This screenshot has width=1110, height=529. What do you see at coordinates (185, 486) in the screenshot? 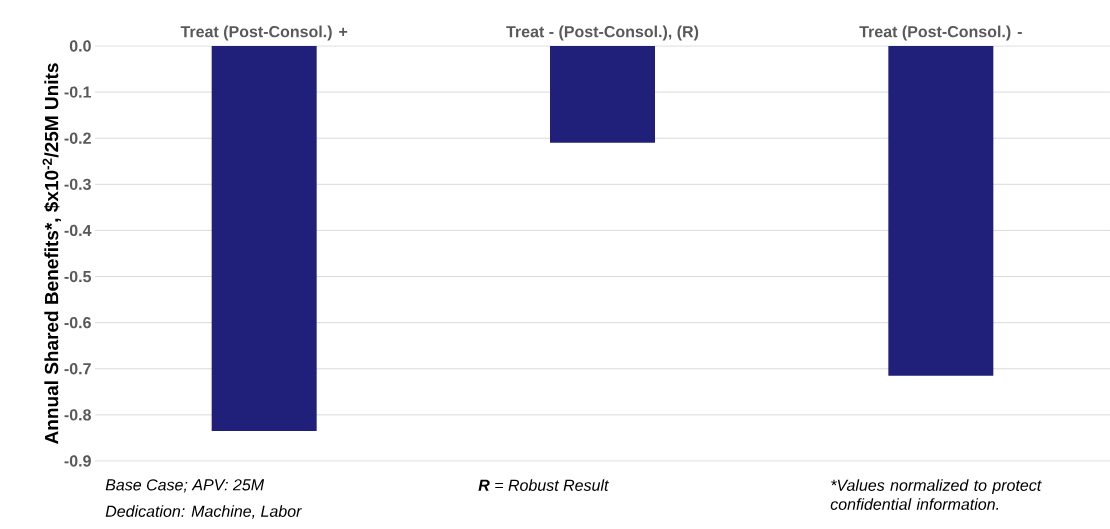
I see `text: Base Case; APV: 25M` at bounding box center [185, 486].